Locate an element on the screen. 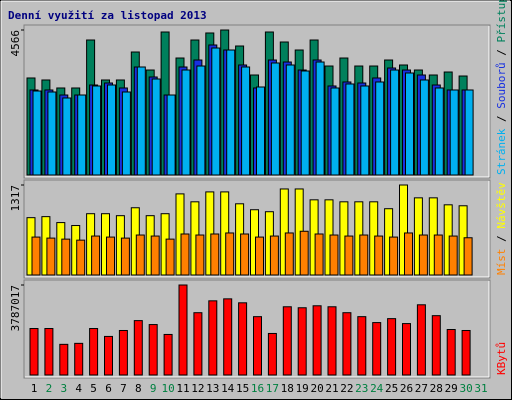  x-tick-label: 13 is located at coordinates (212, 388).